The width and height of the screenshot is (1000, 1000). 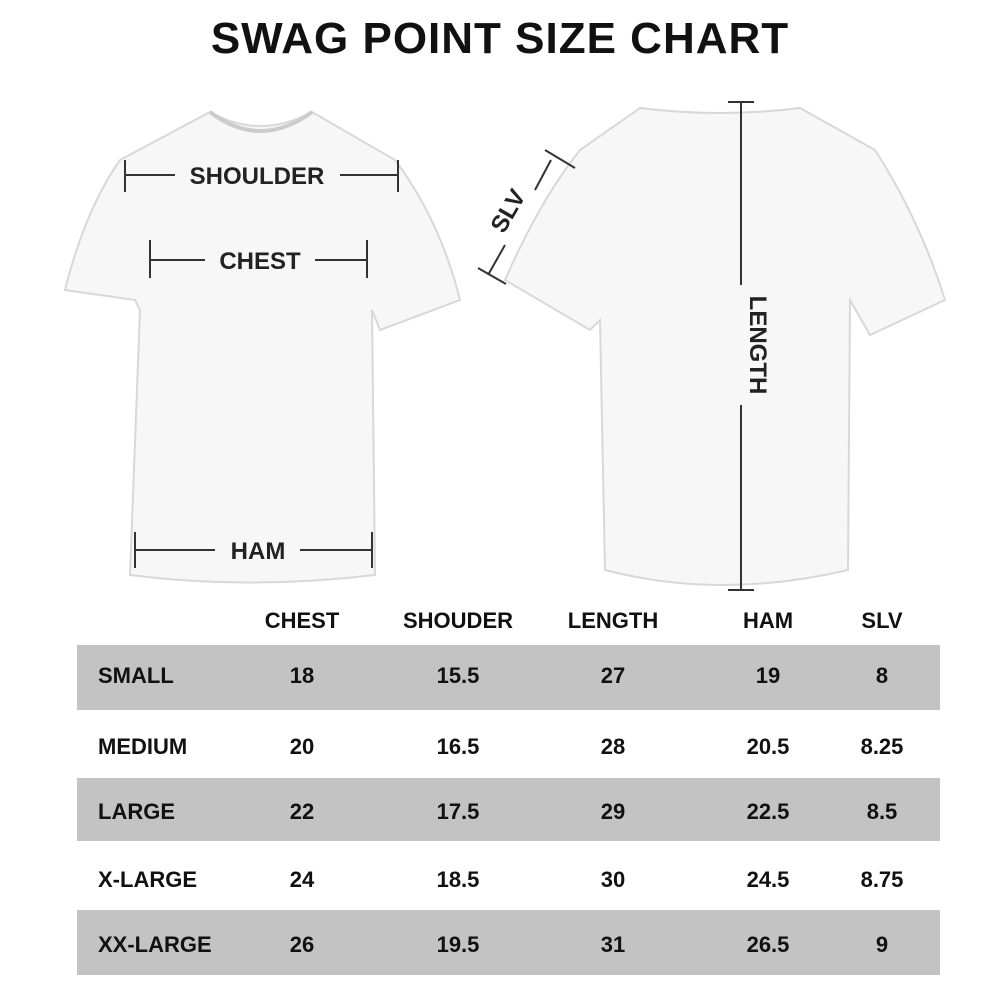 What do you see at coordinates (882, 811) in the screenshot?
I see `table-cell: 8.5` at bounding box center [882, 811].